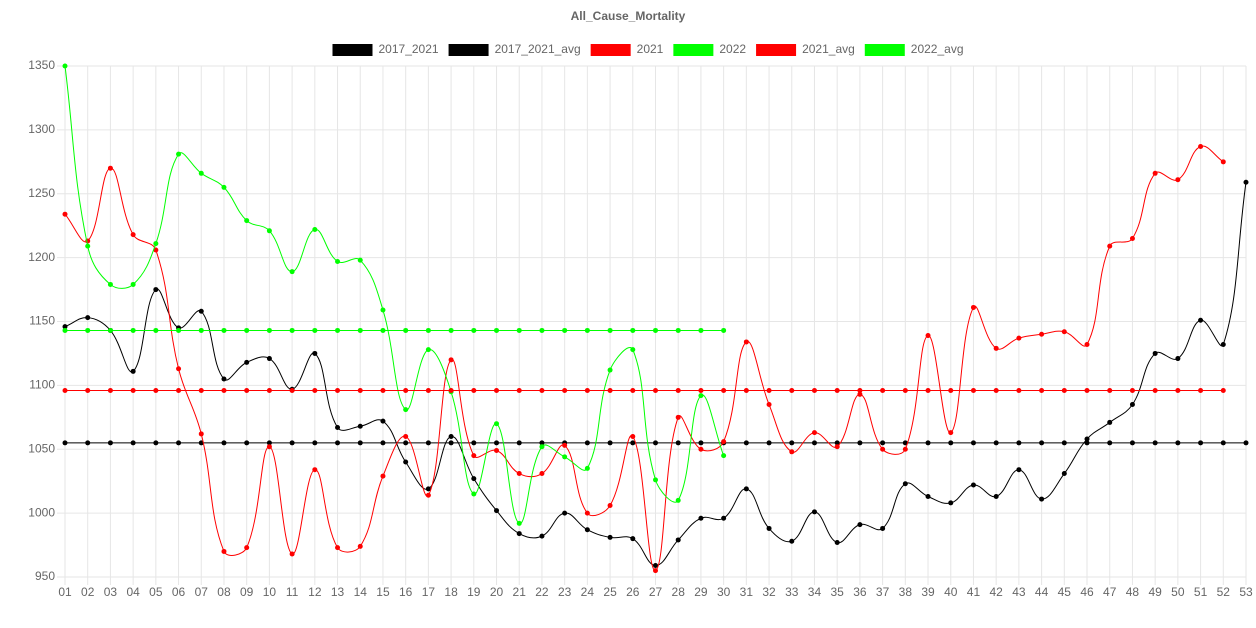  Describe the element at coordinates (1178, 592) in the screenshot. I see `x-tick-label: 50` at that location.